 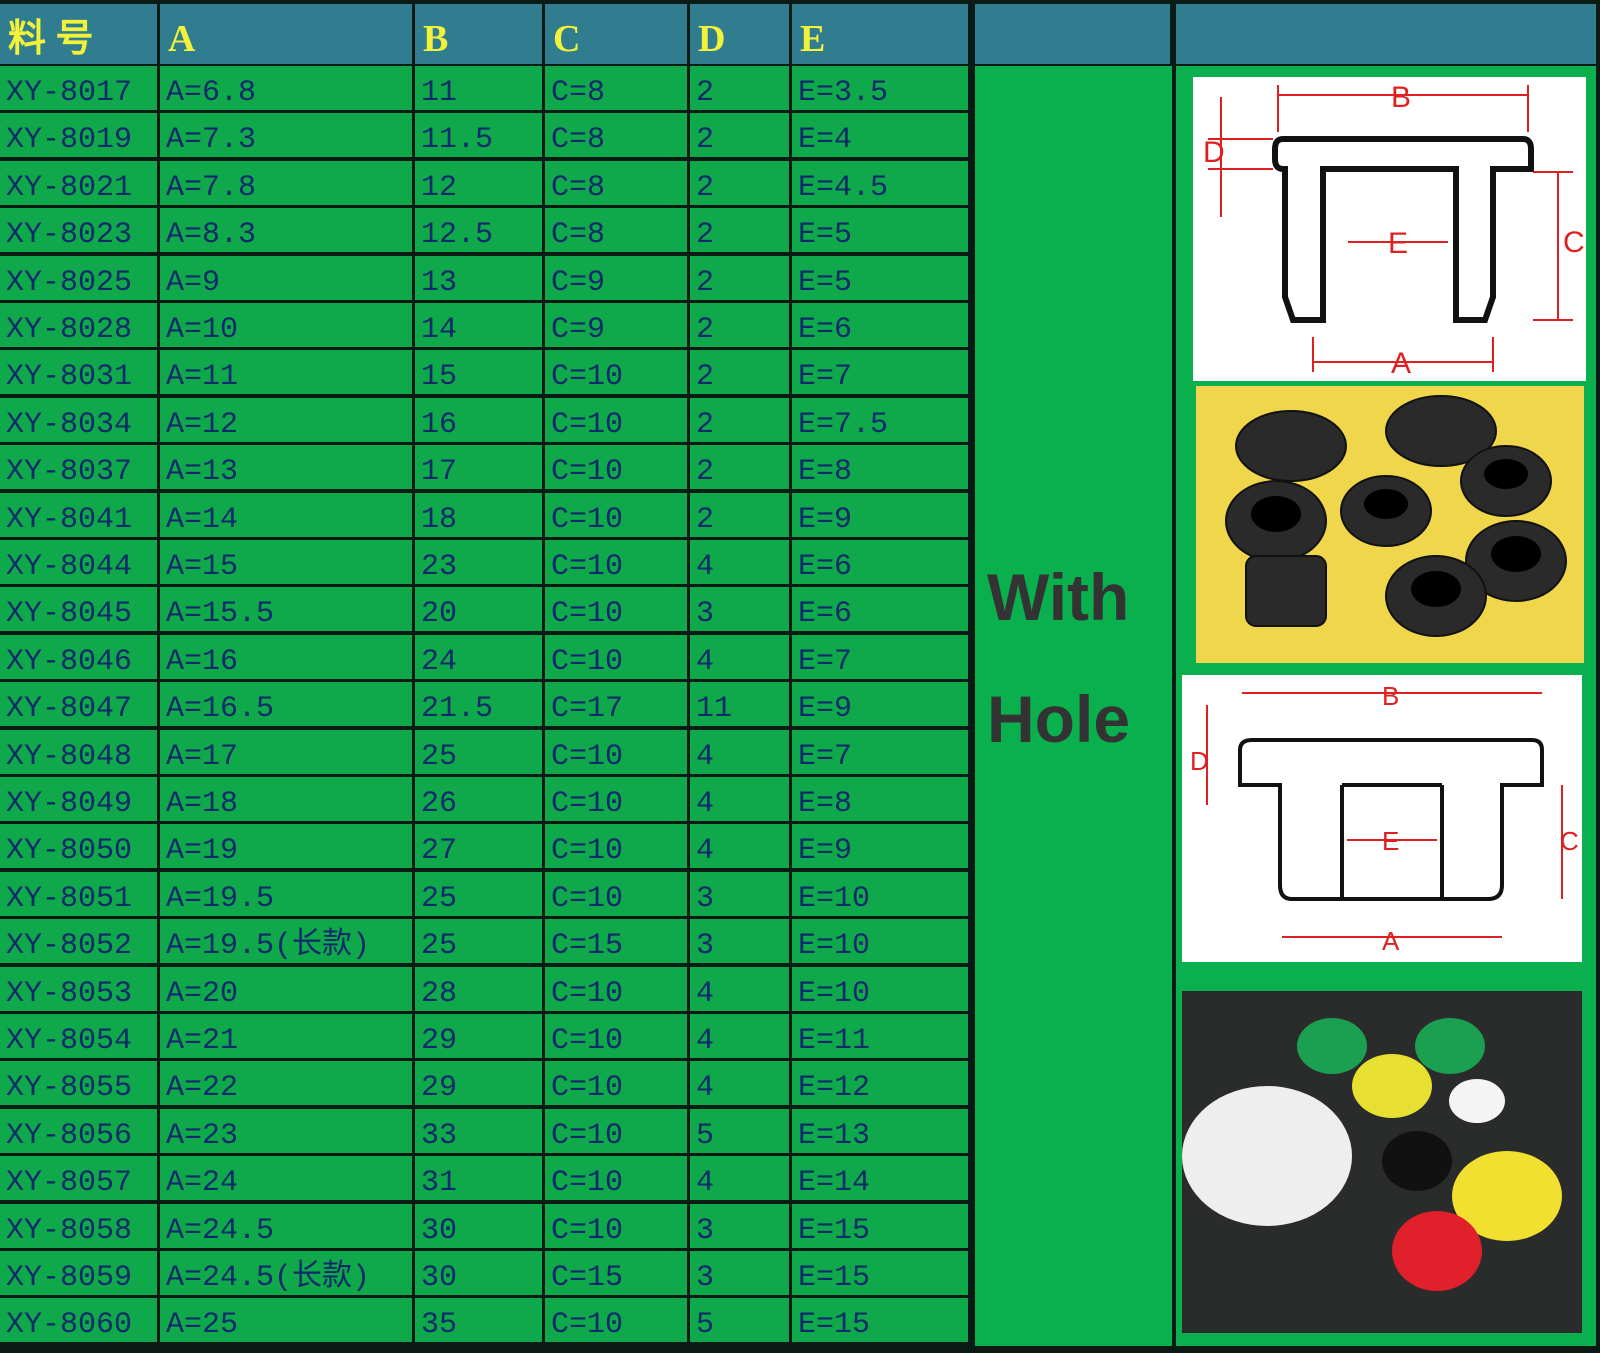 What do you see at coordinates (480, 846) in the screenshot?
I see `cell-b: 27` at bounding box center [480, 846].